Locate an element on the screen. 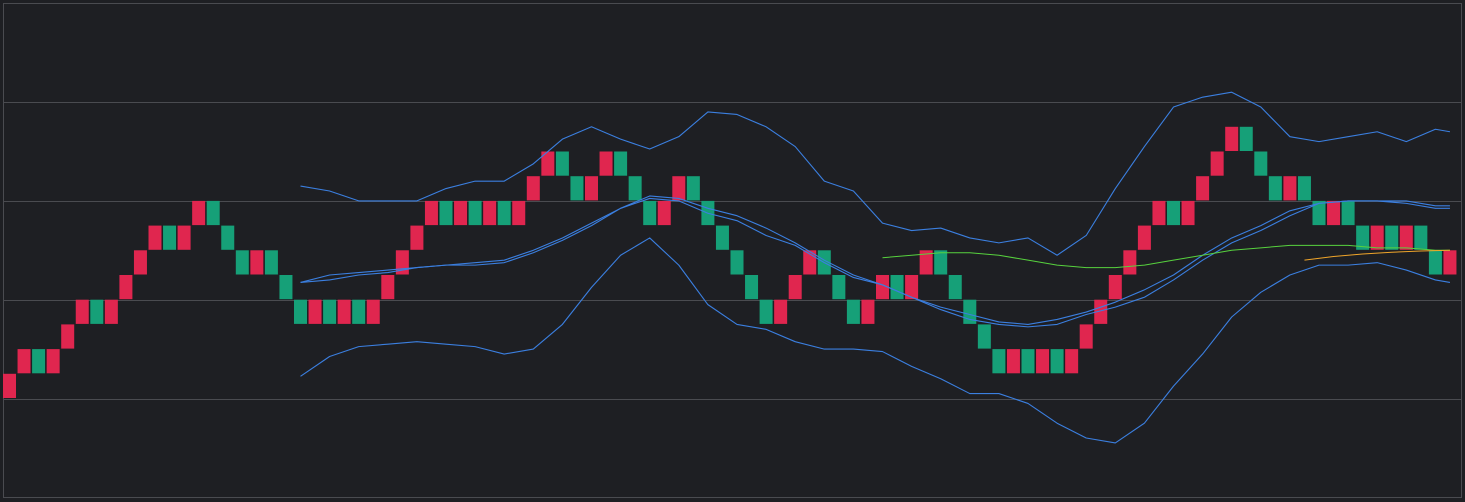  moving-average-green-line is located at coordinates (1166, 256).